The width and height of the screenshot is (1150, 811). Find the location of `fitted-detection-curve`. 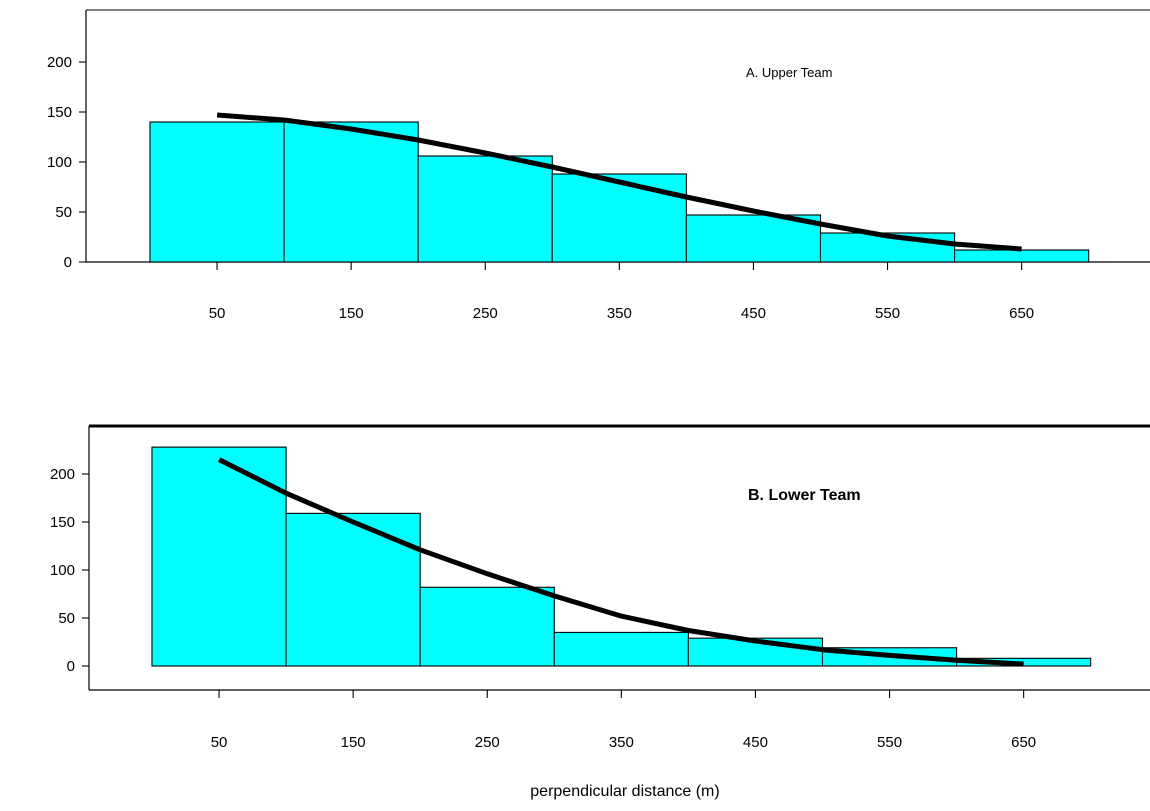

fitted-detection-curve is located at coordinates (619, 182).